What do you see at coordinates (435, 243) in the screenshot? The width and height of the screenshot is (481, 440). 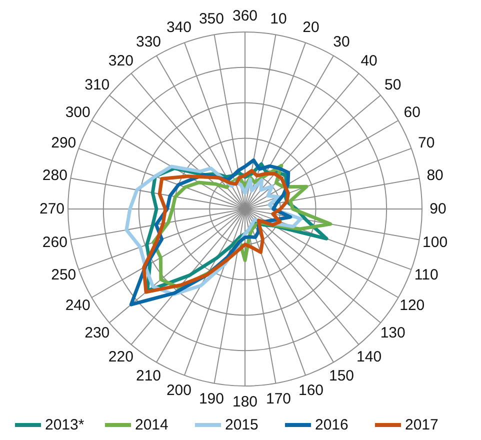 I see `spoke-label: 100` at bounding box center [435, 243].